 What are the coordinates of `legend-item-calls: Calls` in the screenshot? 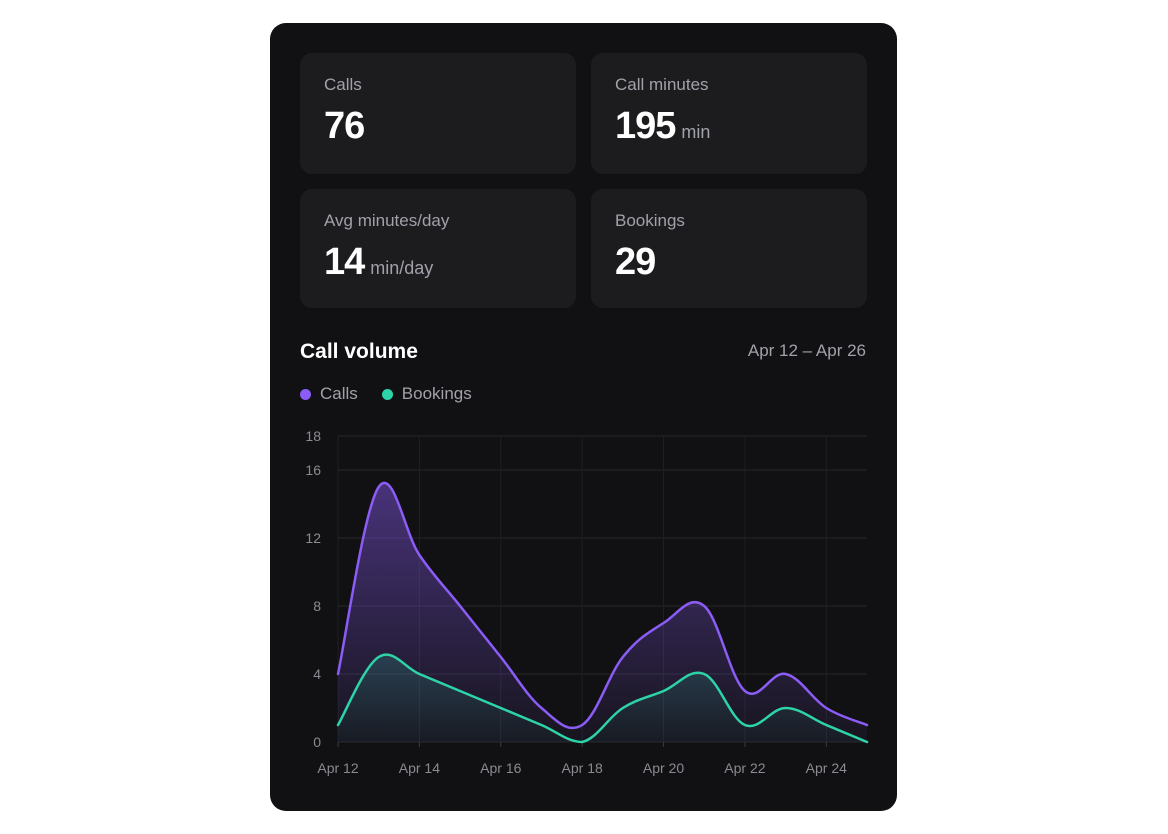 It's located at (329, 394).